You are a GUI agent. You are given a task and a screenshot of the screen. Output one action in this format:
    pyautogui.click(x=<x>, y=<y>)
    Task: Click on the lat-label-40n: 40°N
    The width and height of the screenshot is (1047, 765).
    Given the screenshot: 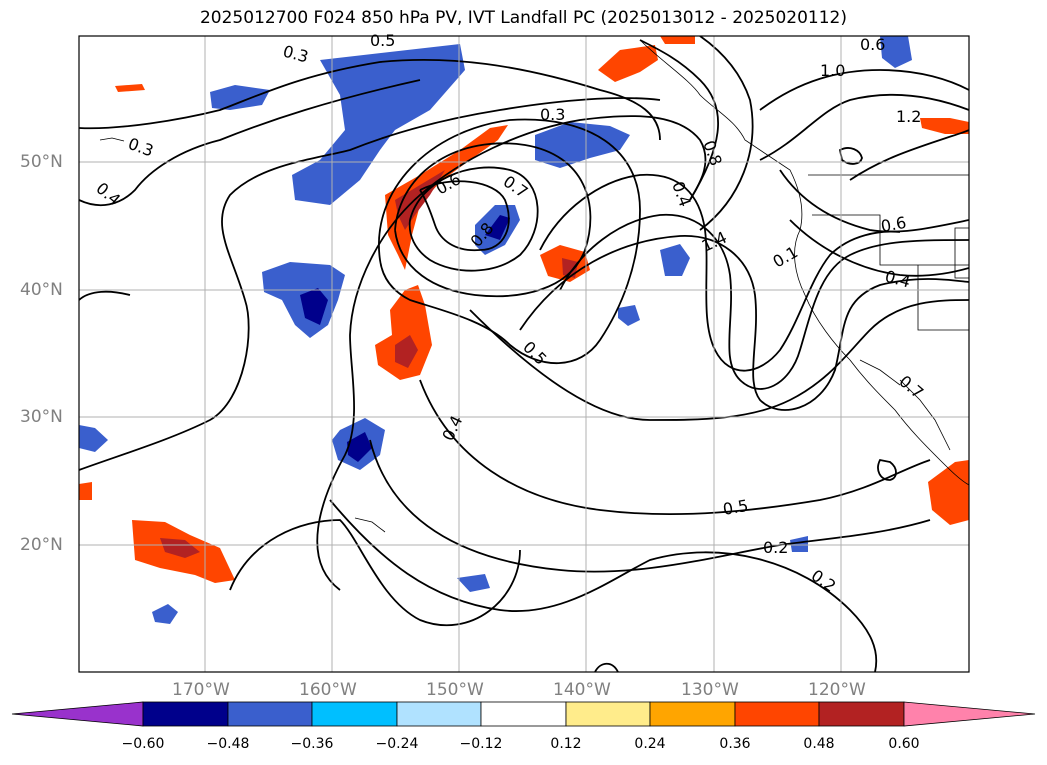 What is the action you would take?
    pyautogui.click(x=41, y=290)
    